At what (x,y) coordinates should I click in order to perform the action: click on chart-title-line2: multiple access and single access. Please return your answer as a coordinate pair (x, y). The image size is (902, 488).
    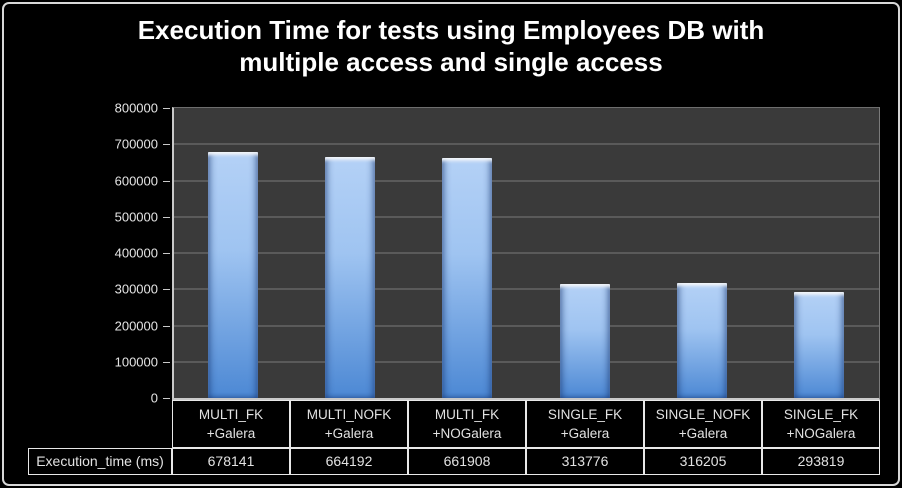
    Looking at the image, I should click on (451, 62).